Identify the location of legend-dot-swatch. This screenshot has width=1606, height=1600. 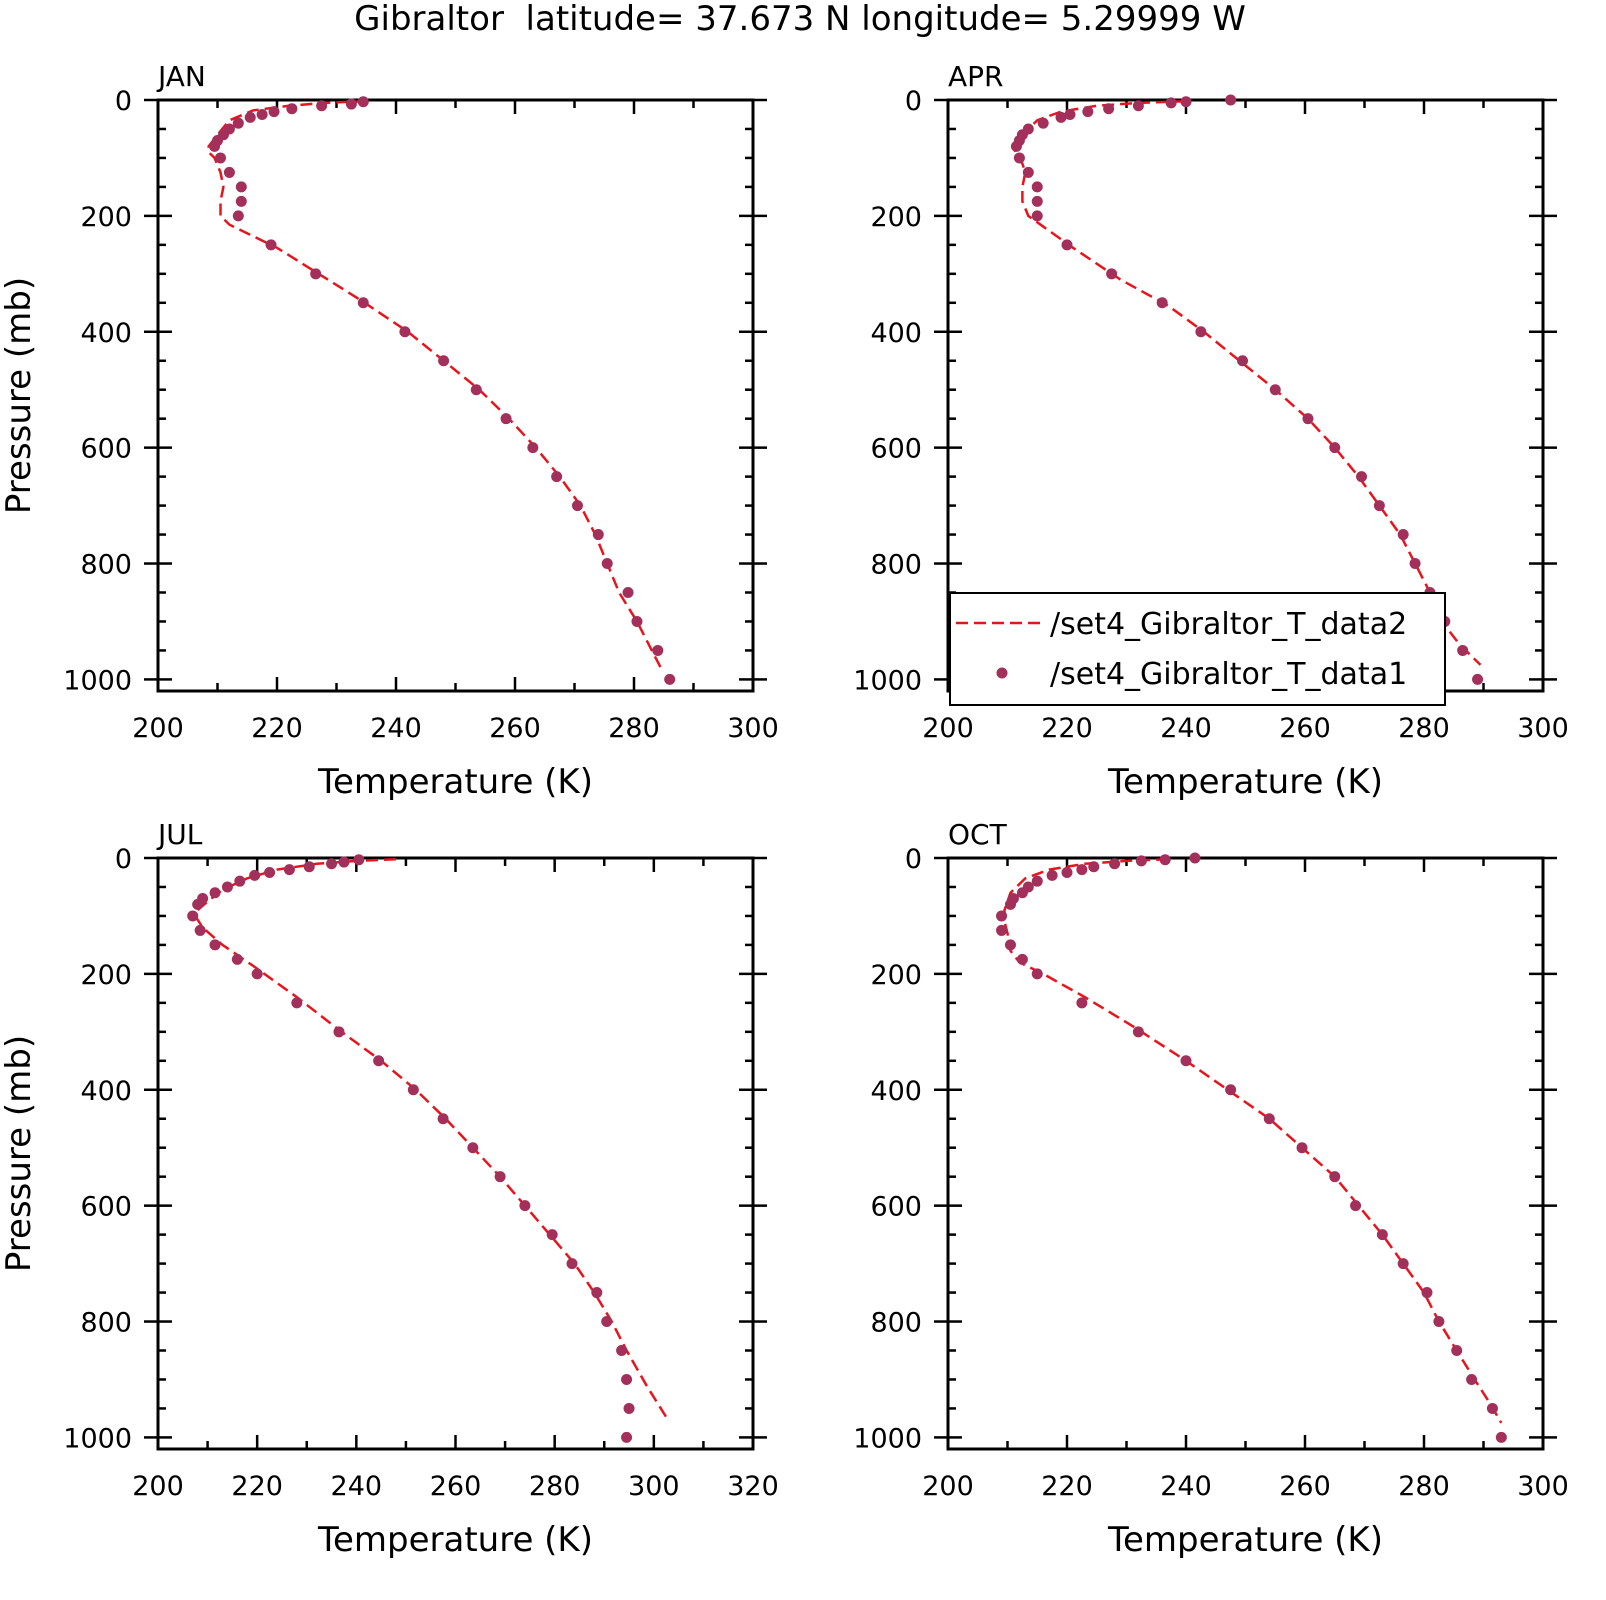
(1002, 673).